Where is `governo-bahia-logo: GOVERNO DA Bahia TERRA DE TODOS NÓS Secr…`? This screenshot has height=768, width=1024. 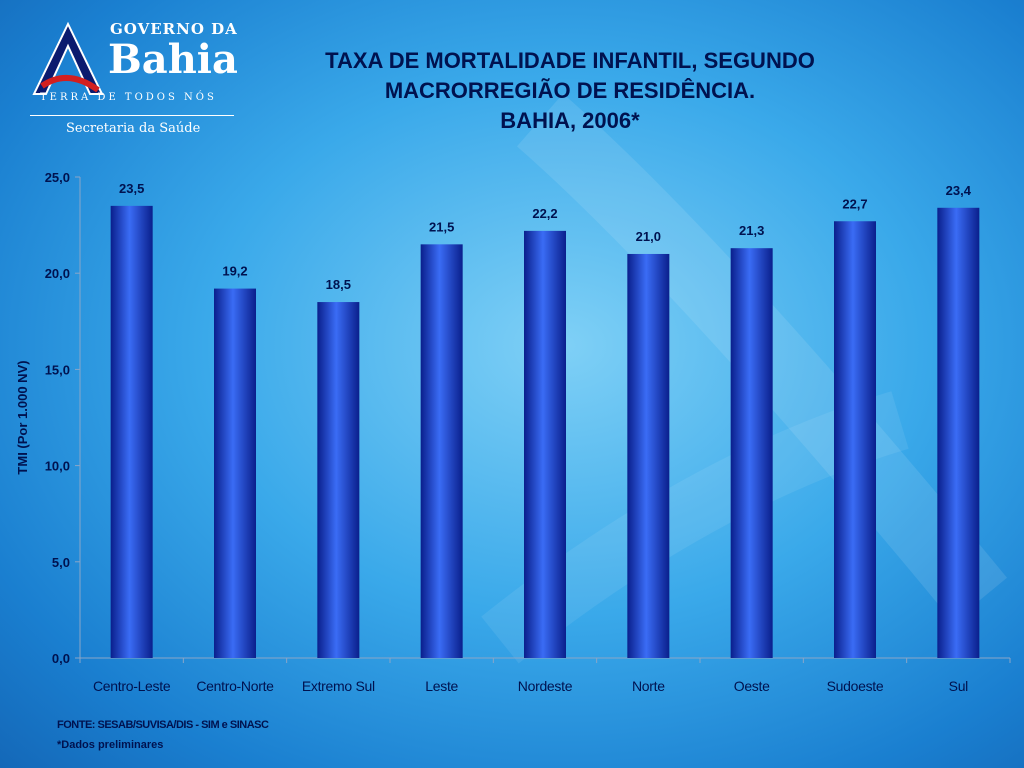
governo-bahia-logo: GOVERNO DA Bahia TERRA DE TODOS NÓS Secr… is located at coordinates (134, 79).